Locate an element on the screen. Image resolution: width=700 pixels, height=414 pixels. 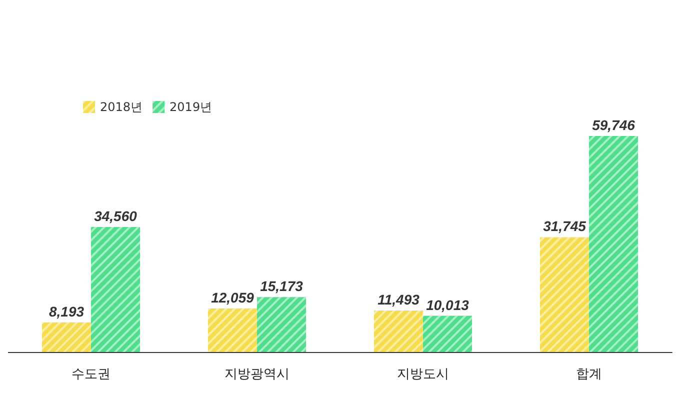
legend-label: 2019년 is located at coordinates (191, 107).